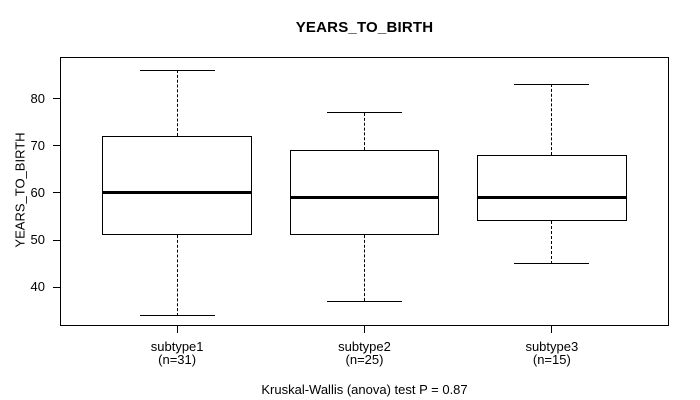 The height and width of the screenshot is (400, 700). I want to click on y-tick-label: 50, so click(37, 240).